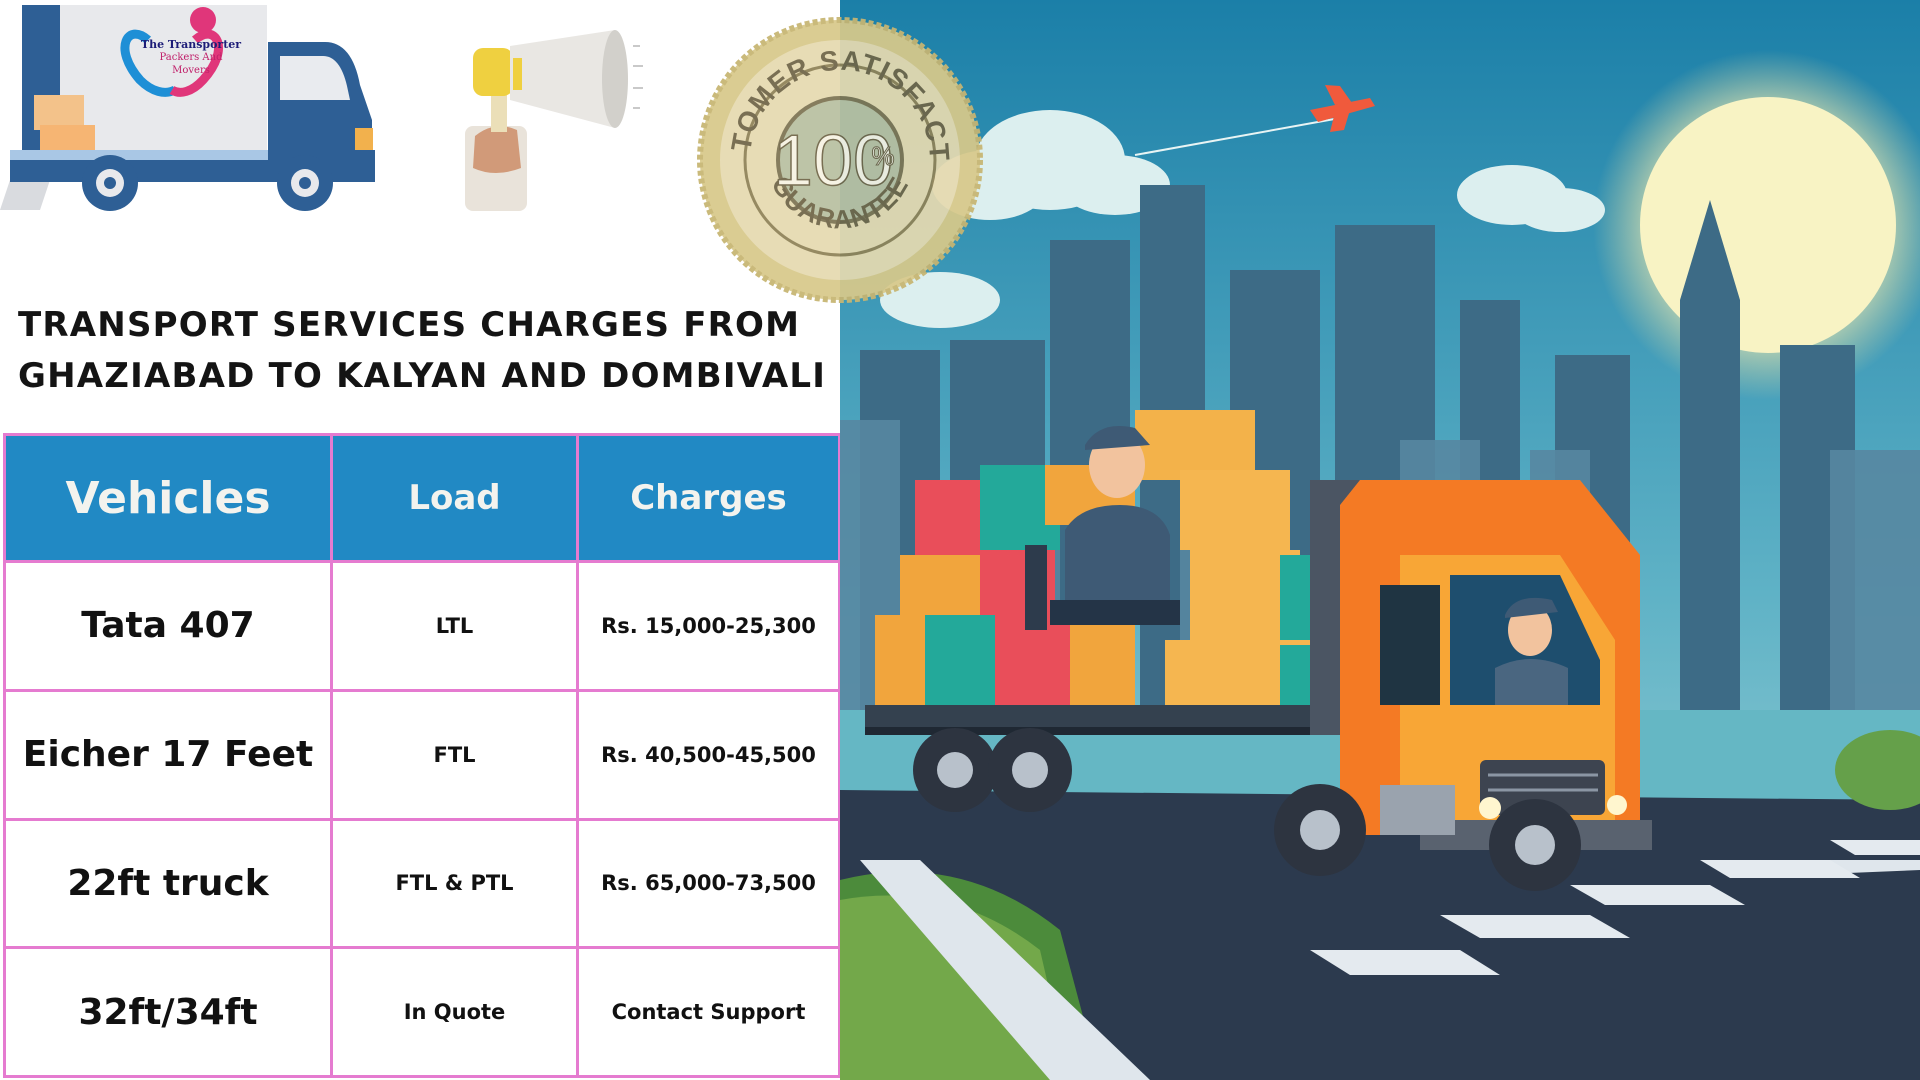 This screenshot has width=1920, height=1080. Describe the element at coordinates (1342, 108) in the screenshot. I see `airplane-icon` at that location.